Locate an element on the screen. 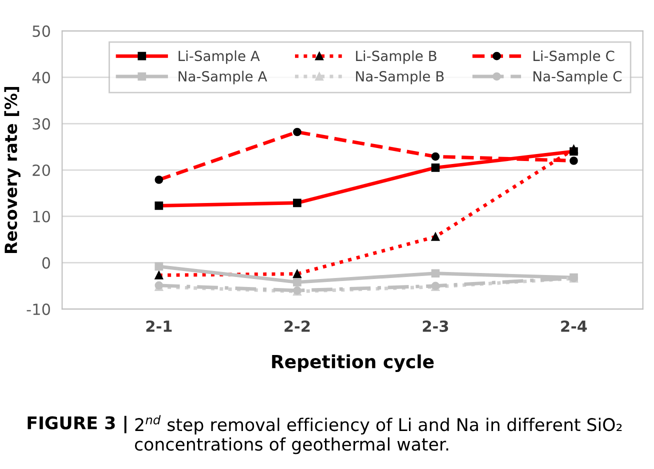 This screenshot has width=654, height=469. y-tick-label: 0 is located at coordinates (46, 263).